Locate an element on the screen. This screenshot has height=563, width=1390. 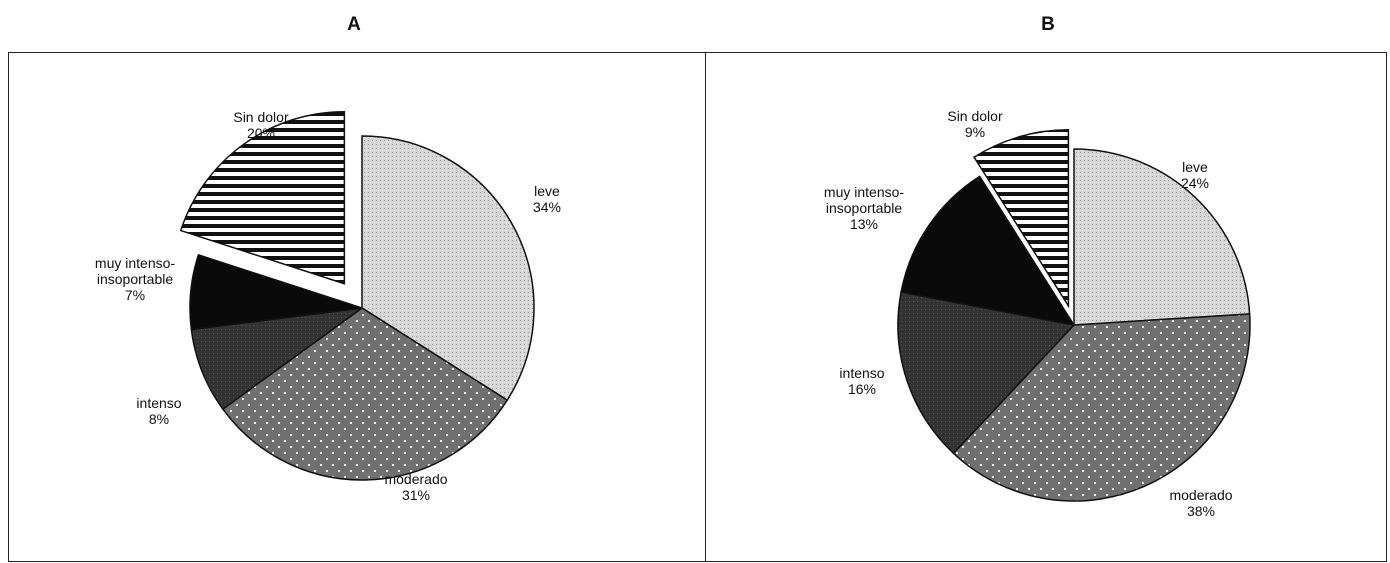
pie-b-label-0: Sin dolor 9% is located at coordinates (975, 124).